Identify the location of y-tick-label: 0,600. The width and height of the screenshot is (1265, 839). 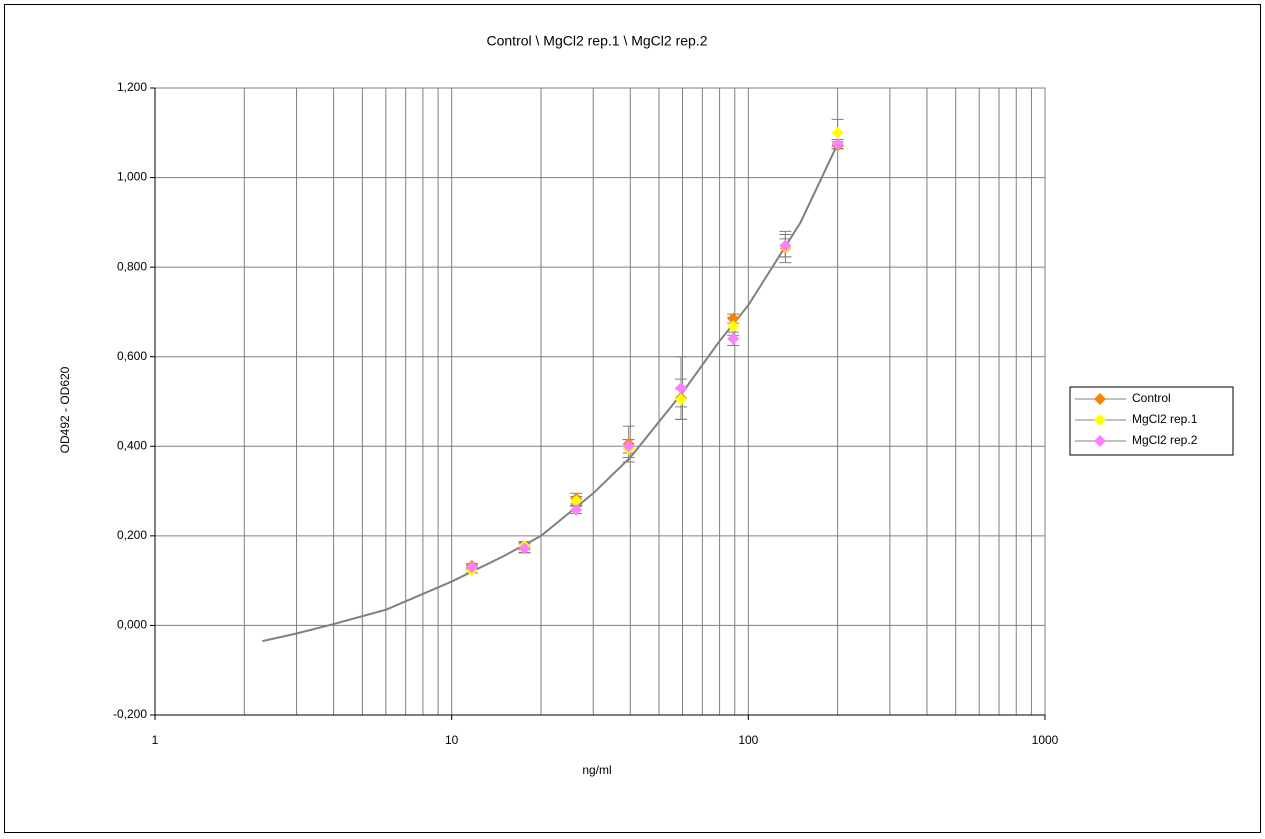
(132, 356).